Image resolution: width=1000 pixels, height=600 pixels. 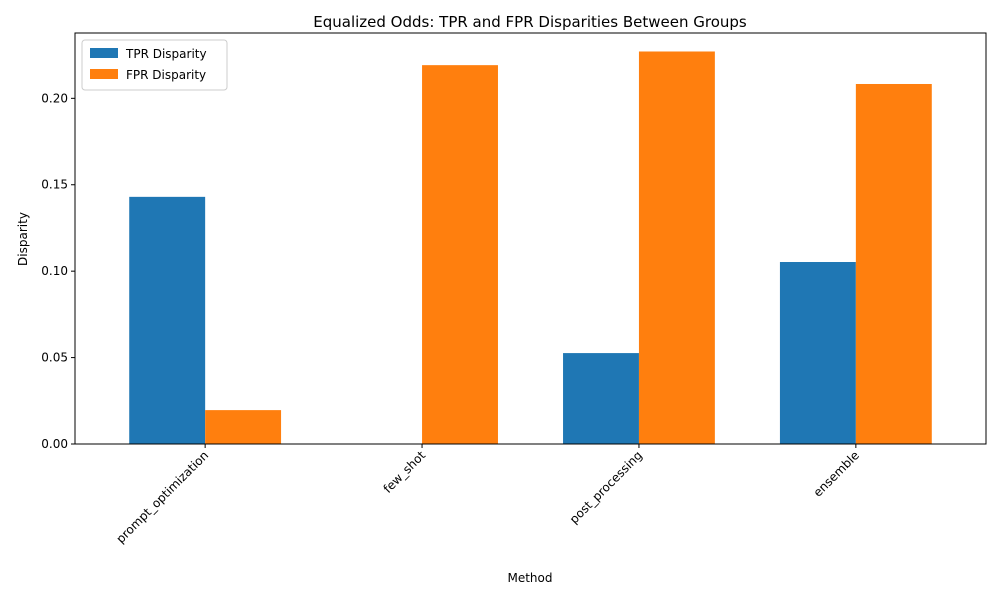 What do you see at coordinates (529, 578) in the screenshot?
I see `x-axis-label: Method` at bounding box center [529, 578].